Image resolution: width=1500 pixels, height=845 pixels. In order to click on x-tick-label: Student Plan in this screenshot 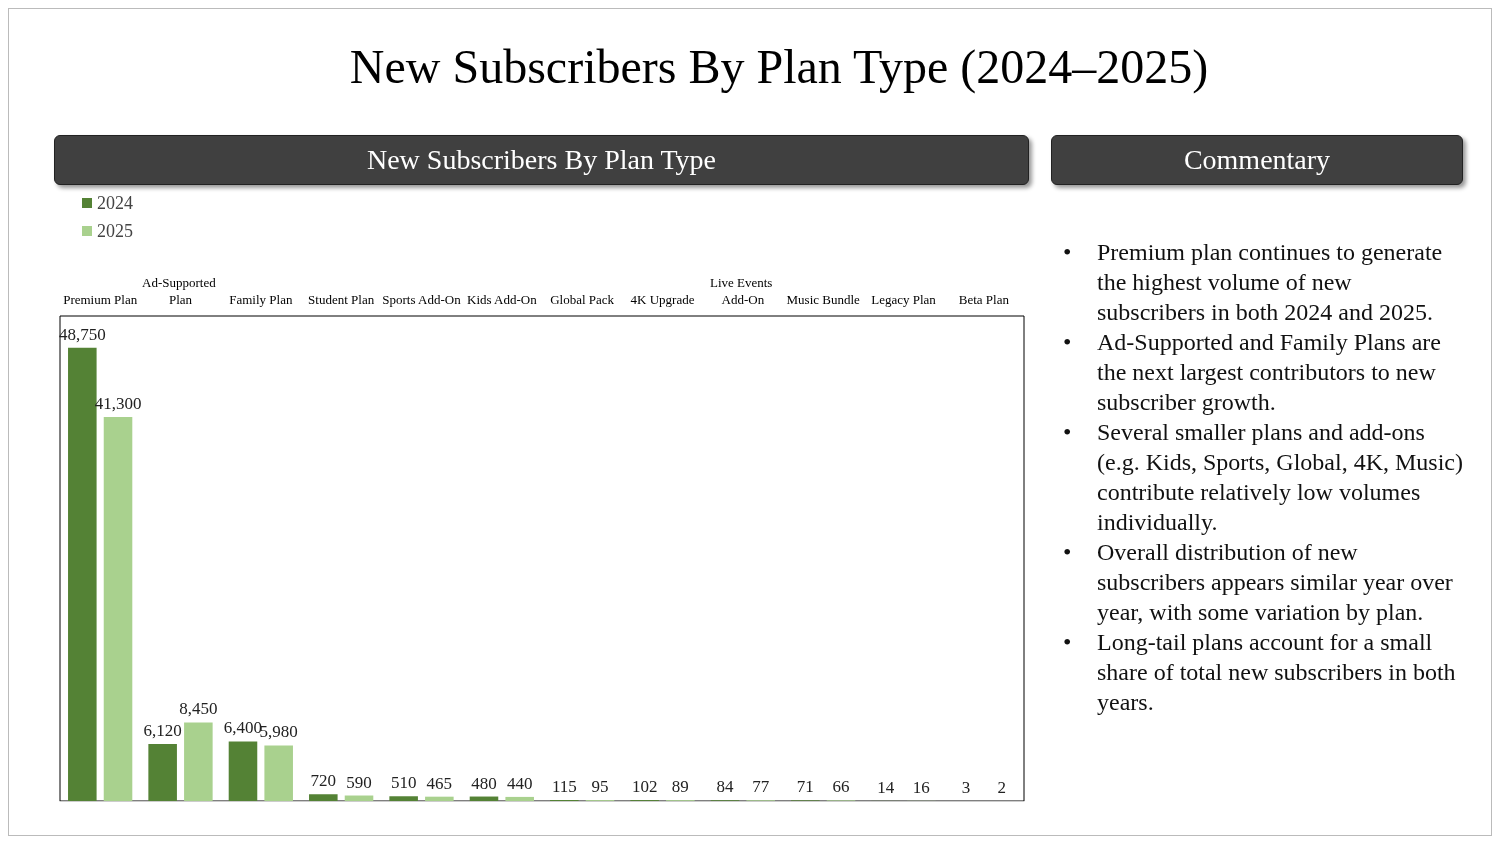, I will do `click(341, 299)`.